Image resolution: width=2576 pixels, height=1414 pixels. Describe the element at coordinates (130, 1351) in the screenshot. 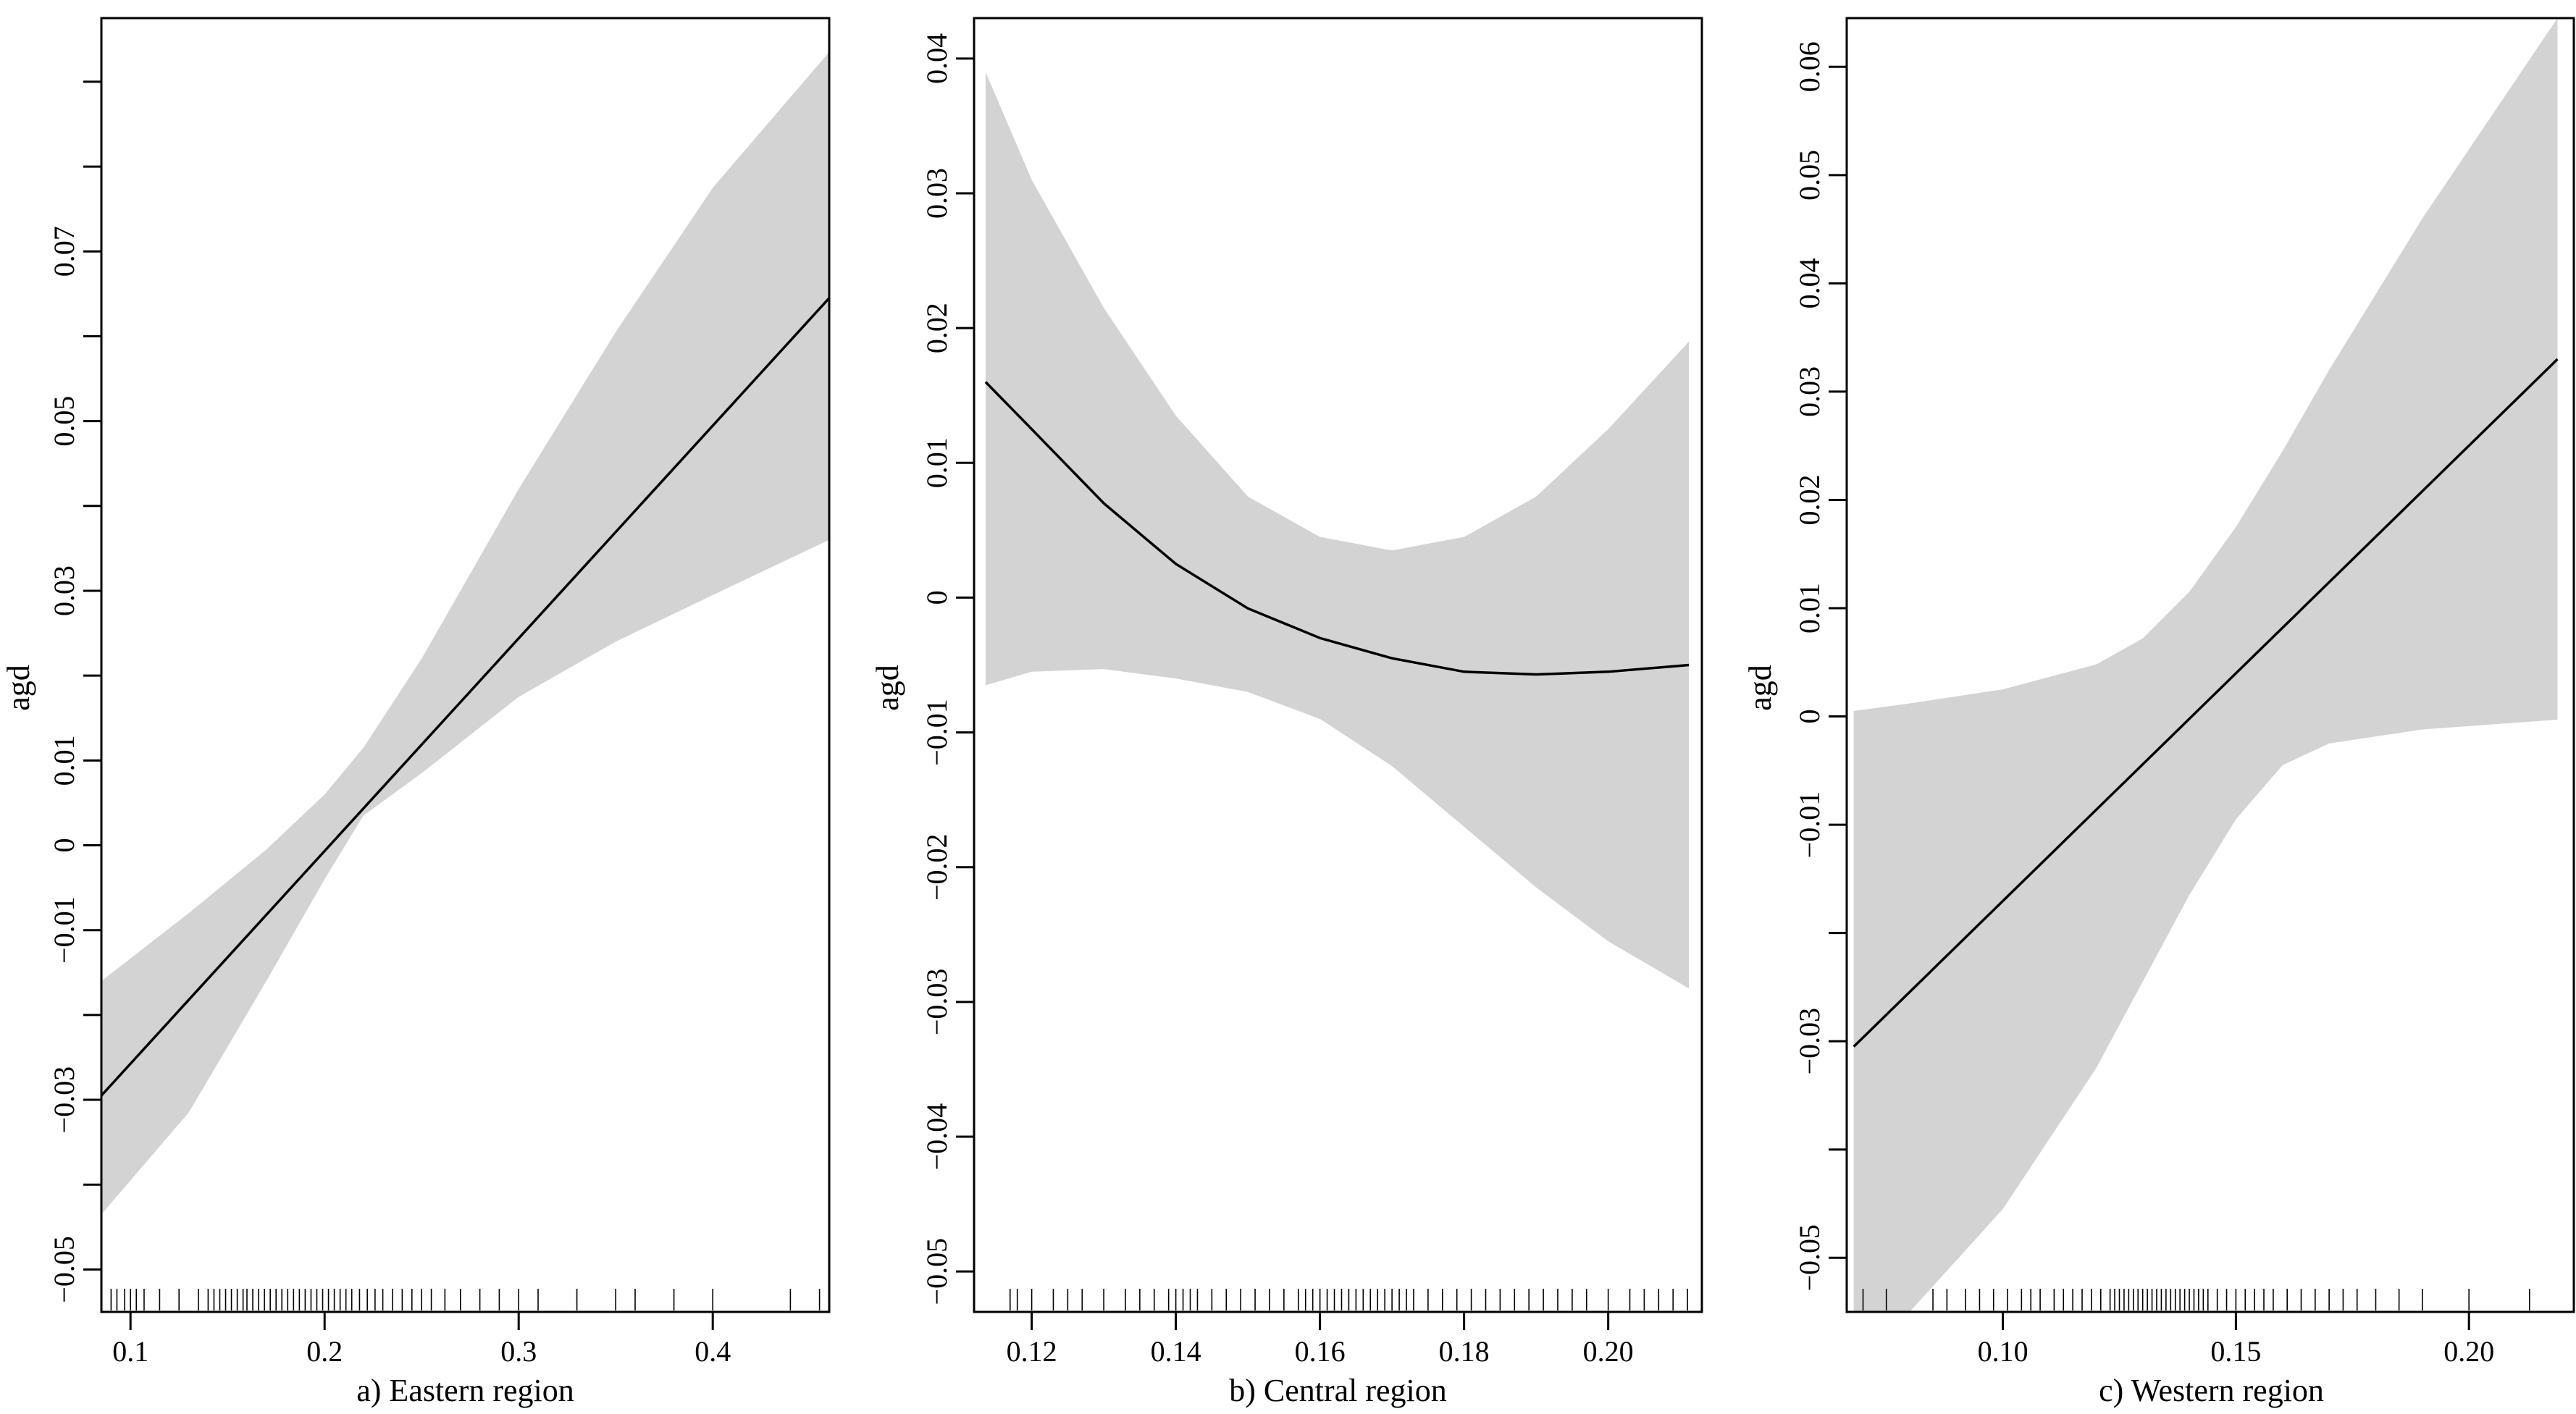

I see `x-tick-label: 0.1` at that location.